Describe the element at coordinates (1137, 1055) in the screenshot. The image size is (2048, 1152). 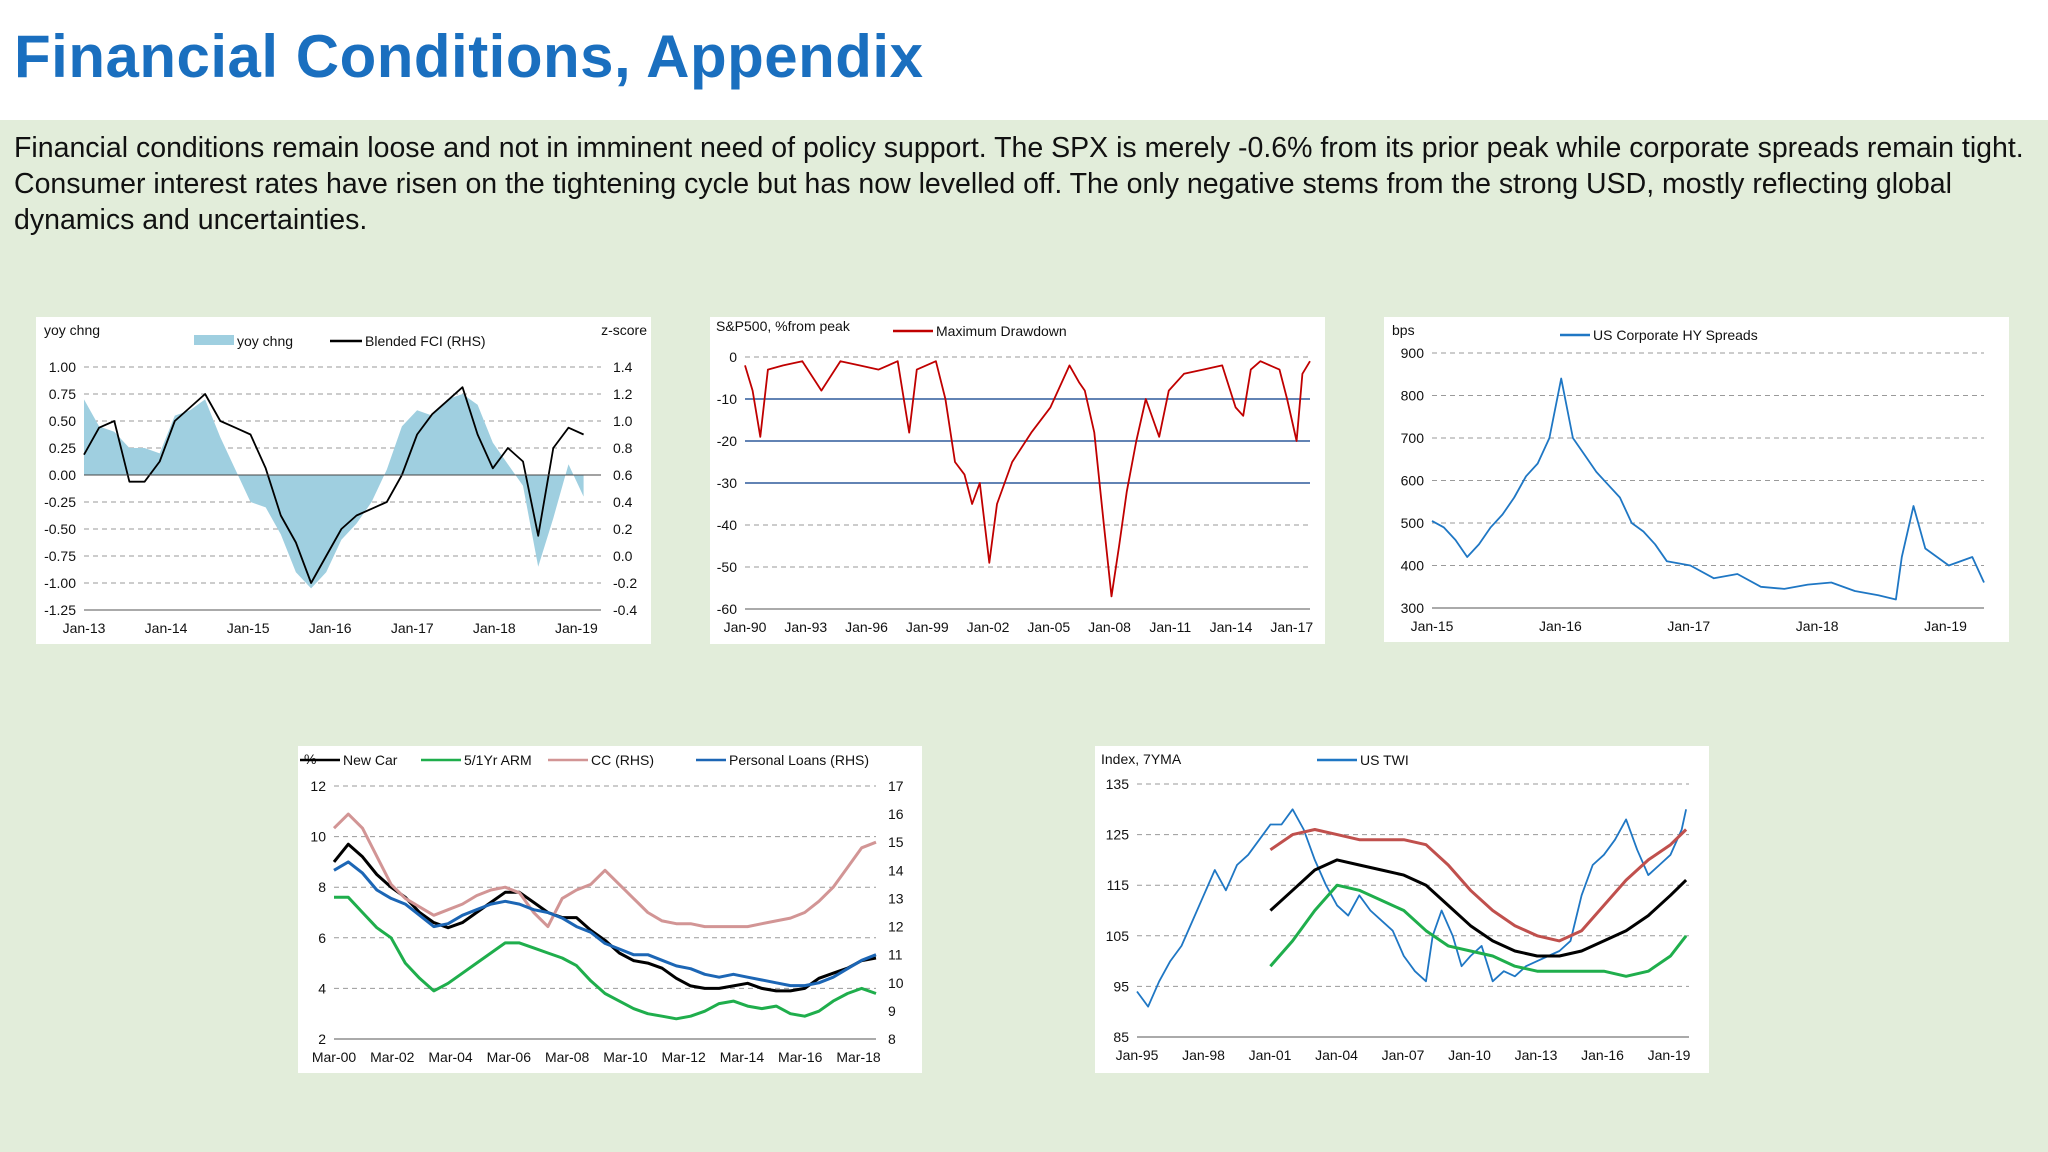
I see `x-tick-label: Jan-95` at that location.